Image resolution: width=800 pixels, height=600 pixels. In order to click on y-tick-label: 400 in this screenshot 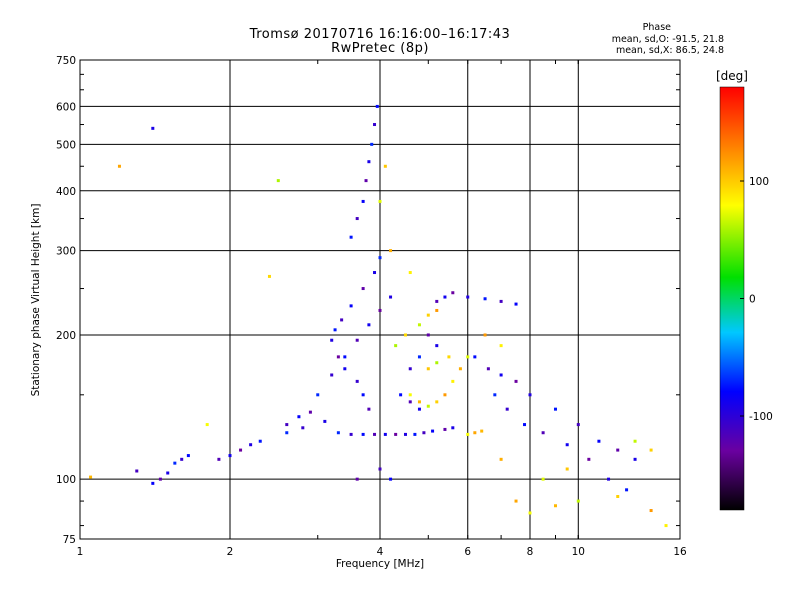, I will do `click(66, 192)`.